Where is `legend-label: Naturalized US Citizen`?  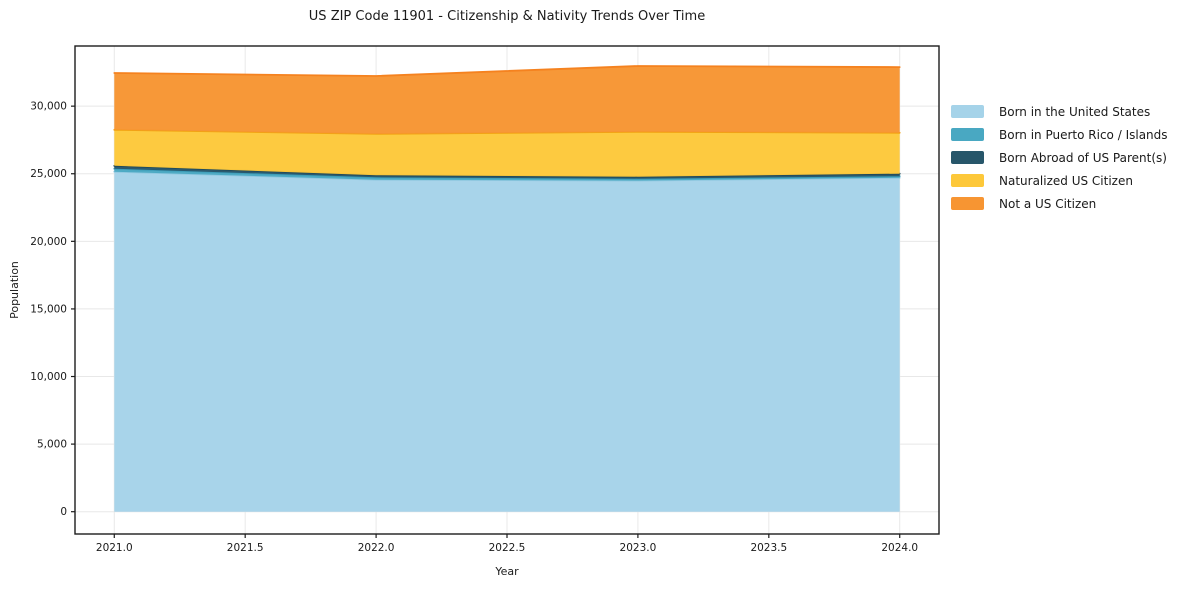
legend-label: Naturalized US Citizen is located at coordinates (1066, 180).